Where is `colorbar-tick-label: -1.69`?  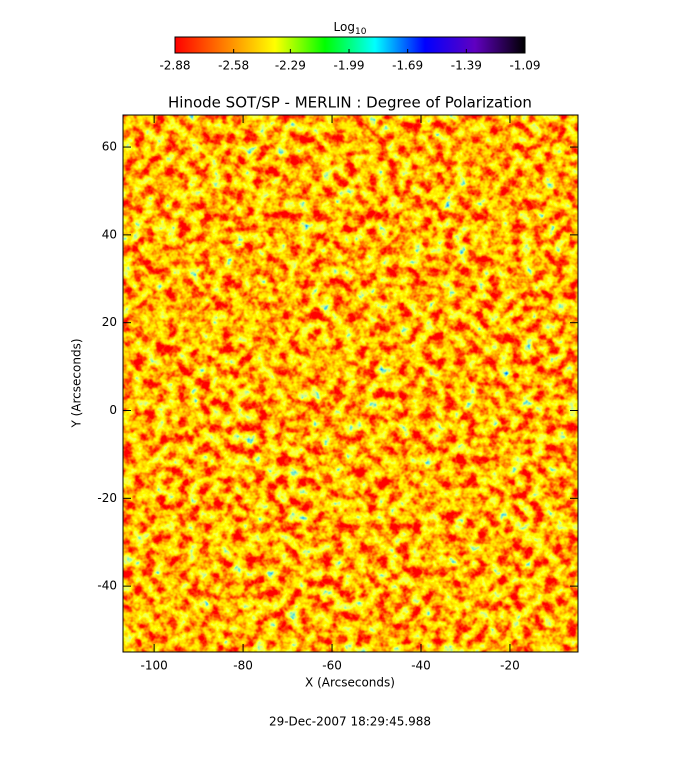 colorbar-tick-label: -1.69 is located at coordinates (407, 66).